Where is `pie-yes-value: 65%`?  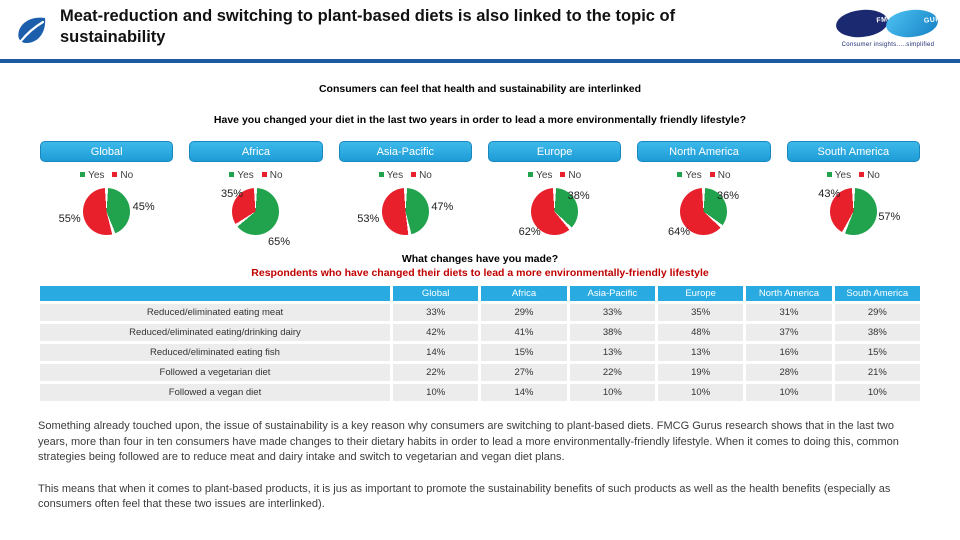
pie-yes-value: 65% is located at coordinates (279, 242).